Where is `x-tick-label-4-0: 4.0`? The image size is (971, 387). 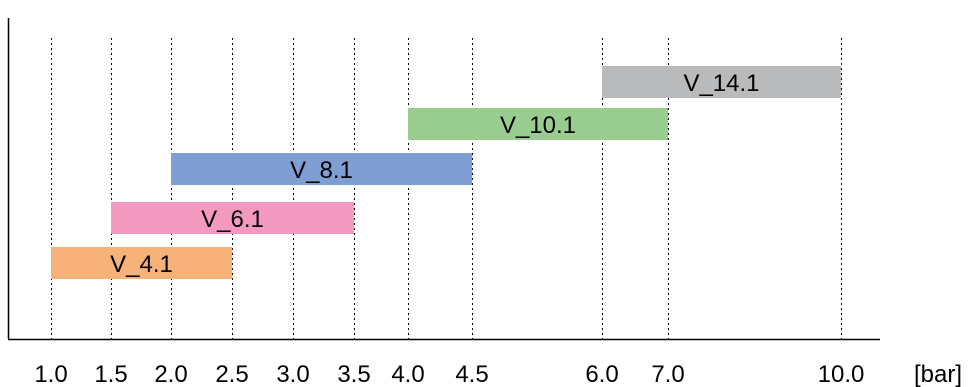 x-tick-label-4-0: 4.0 is located at coordinates (407, 374).